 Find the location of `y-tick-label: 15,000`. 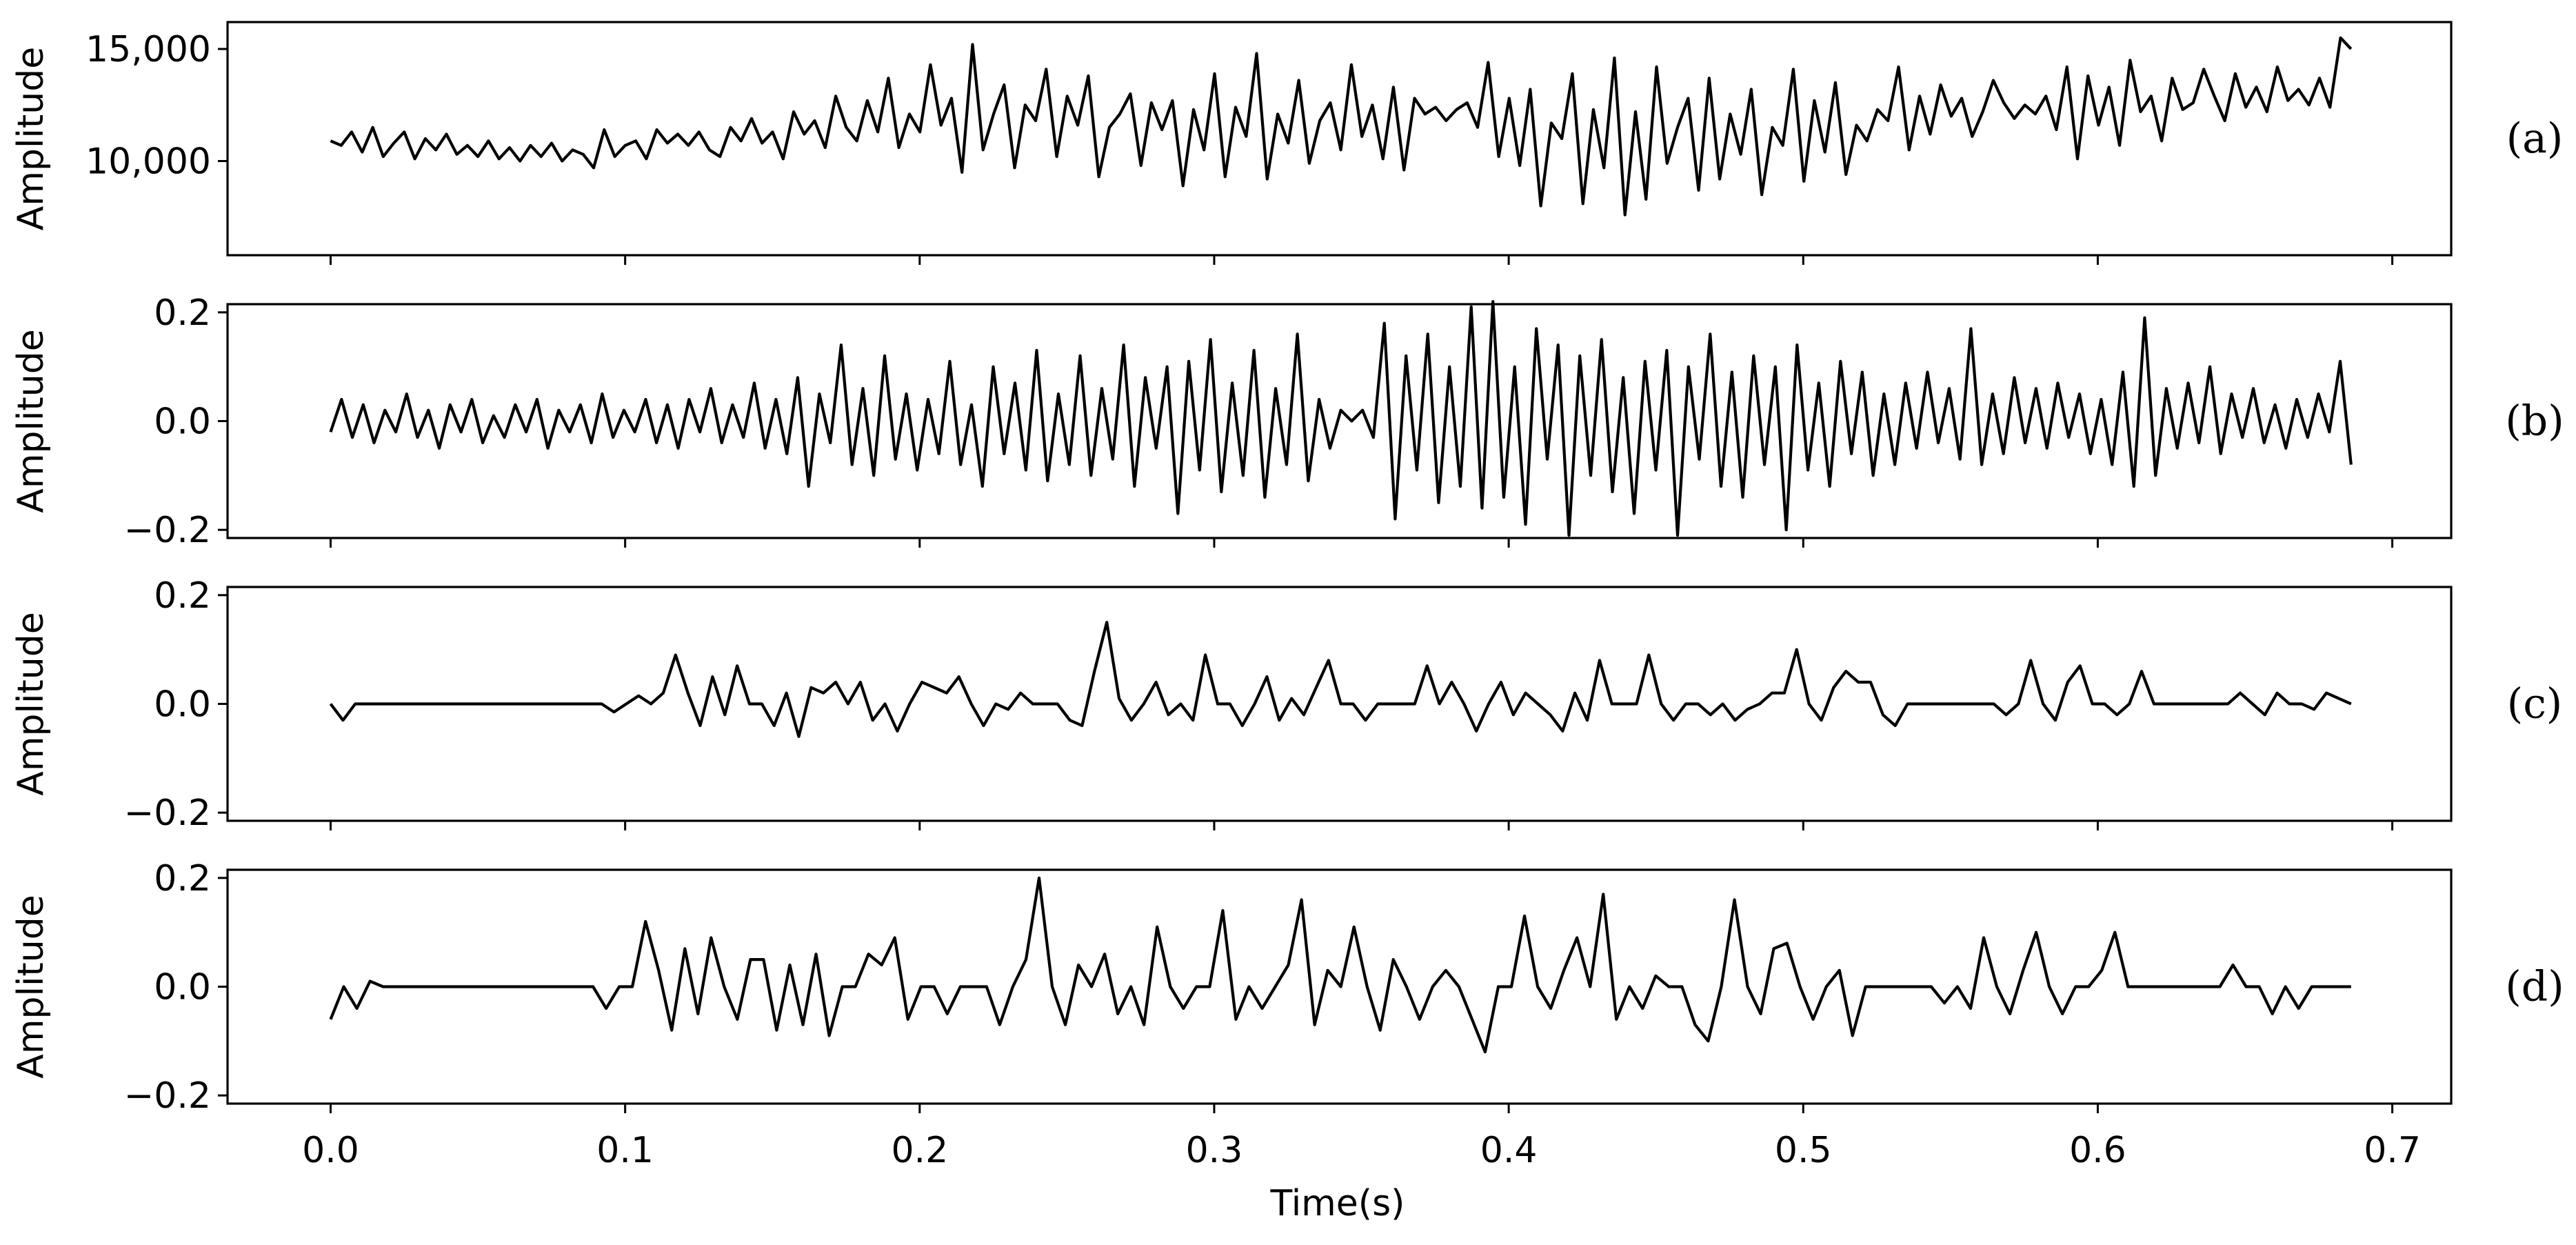

y-tick-label: 15,000 is located at coordinates (148, 49).